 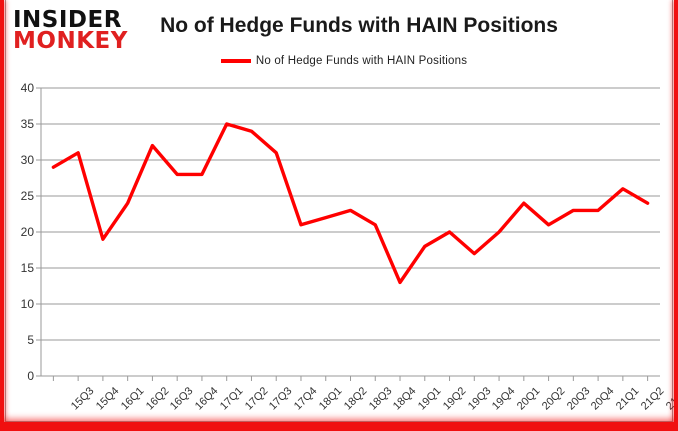 What do you see at coordinates (30, 376) in the screenshot?
I see `y-axis-tick-label: 0` at bounding box center [30, 376].